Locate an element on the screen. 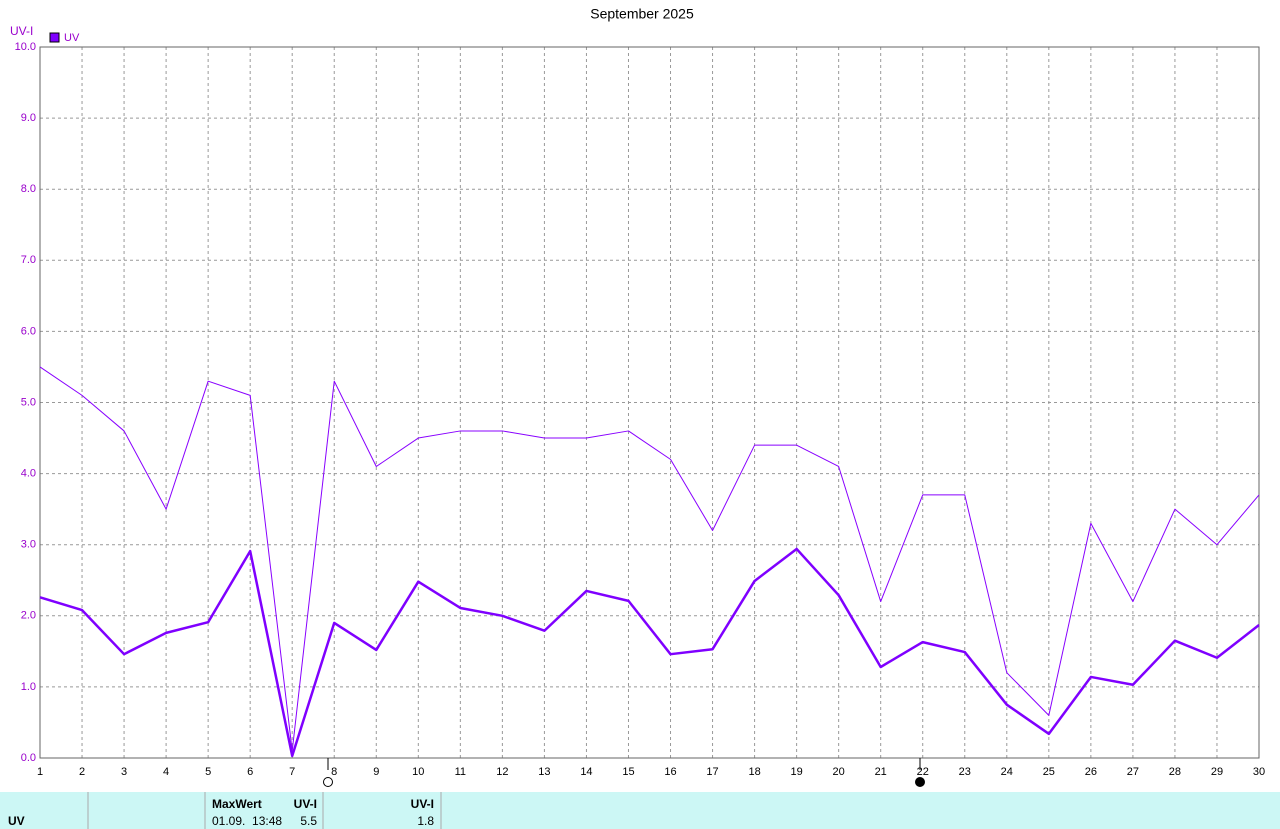  legend-label: UV is located at coordinates (72, 38).